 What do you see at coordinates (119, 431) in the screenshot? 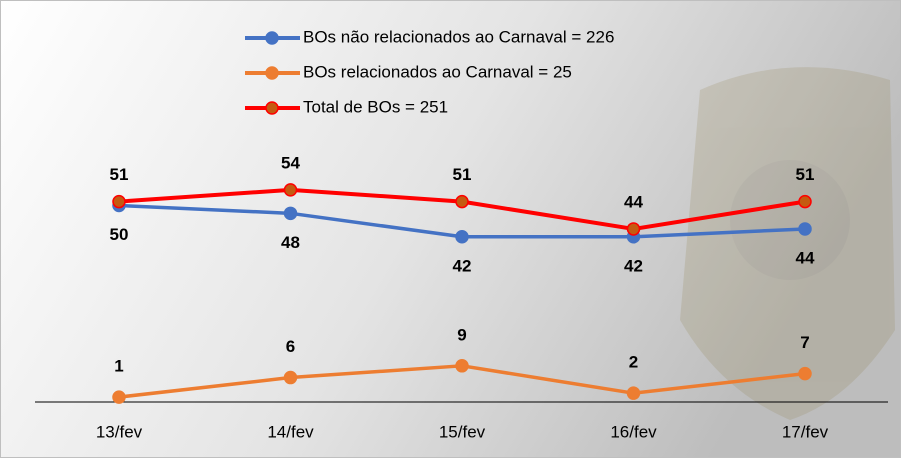
I see `x-tick-label: 13/fev` at bounding box center [119, 431].